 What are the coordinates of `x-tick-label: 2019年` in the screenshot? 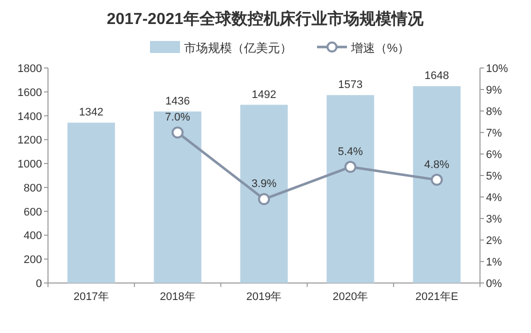 It's located at (264, 297).